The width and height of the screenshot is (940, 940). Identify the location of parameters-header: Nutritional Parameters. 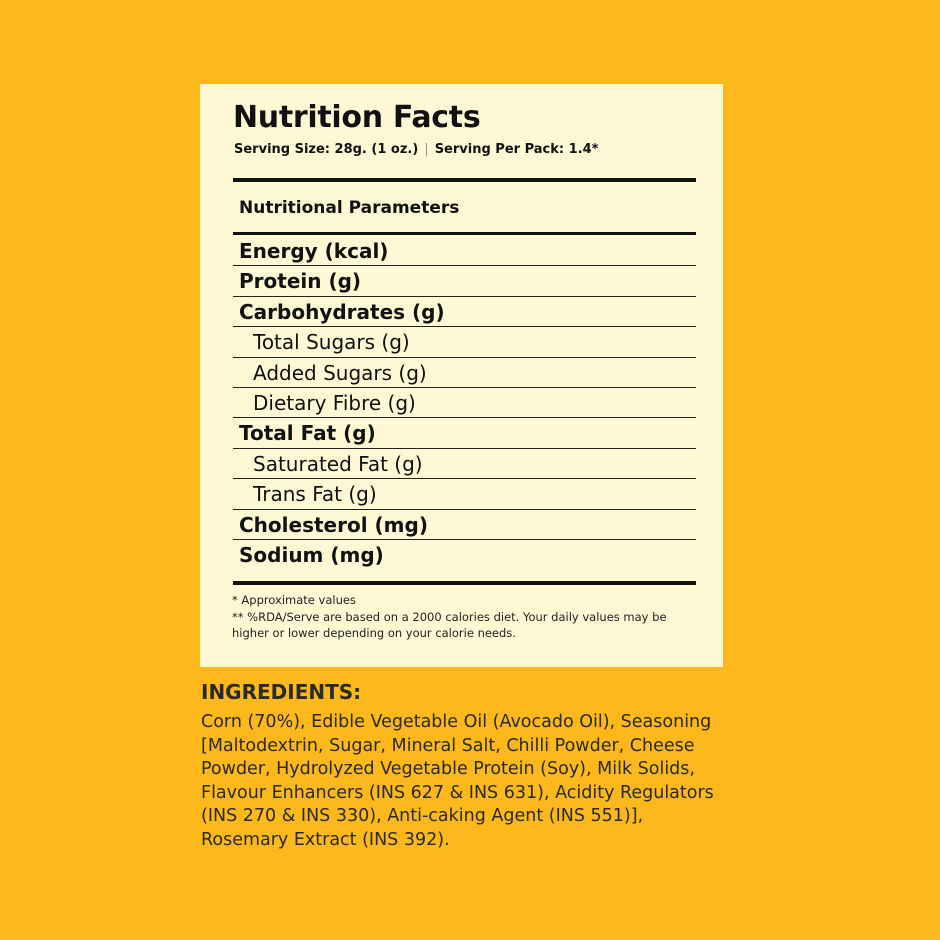
(349, 208).